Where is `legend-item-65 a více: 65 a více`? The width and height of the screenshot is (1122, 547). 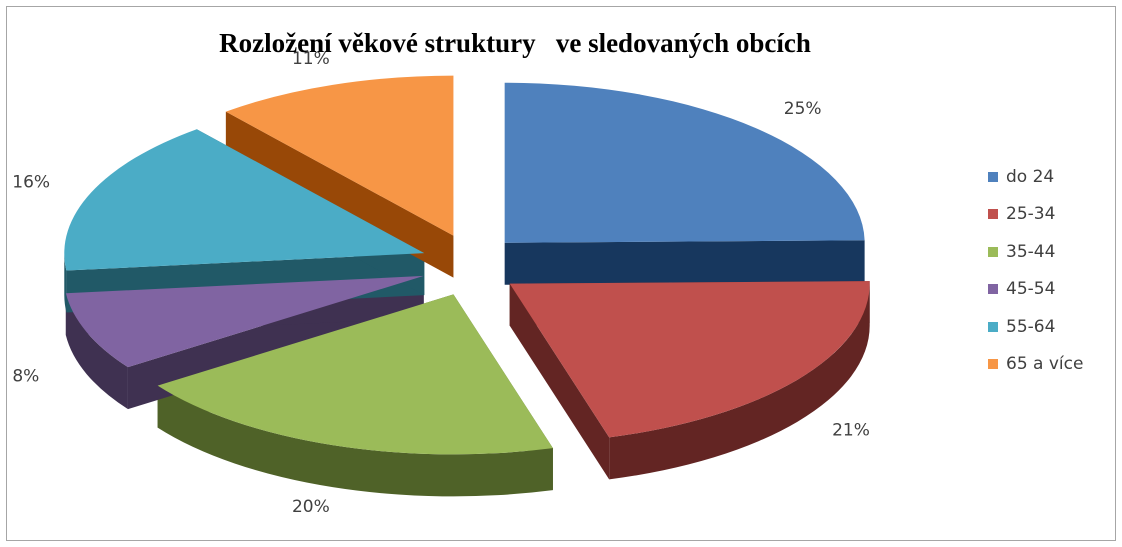
legend-item-65 a více: 65 a více is located at coordinates (1048, 365).